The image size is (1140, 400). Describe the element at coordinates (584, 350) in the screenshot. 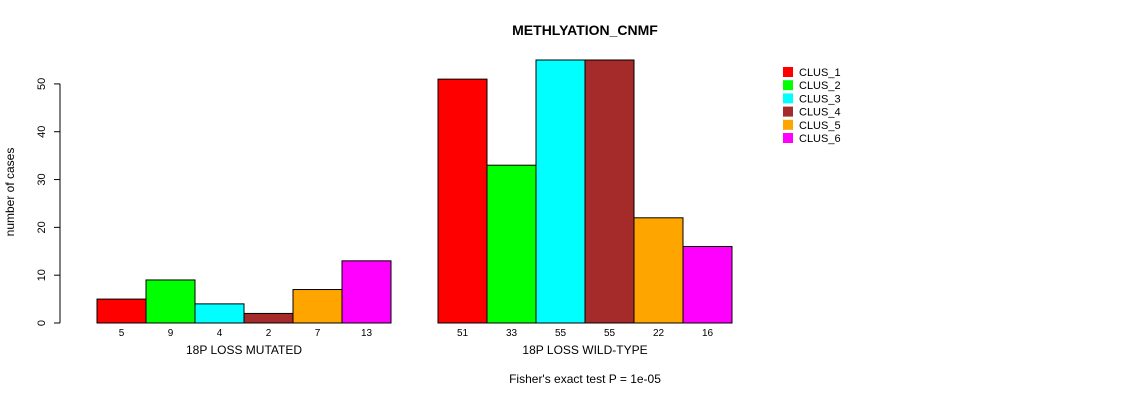

I see `group-label: 18P LOSS WILD-TYPE` at that location.